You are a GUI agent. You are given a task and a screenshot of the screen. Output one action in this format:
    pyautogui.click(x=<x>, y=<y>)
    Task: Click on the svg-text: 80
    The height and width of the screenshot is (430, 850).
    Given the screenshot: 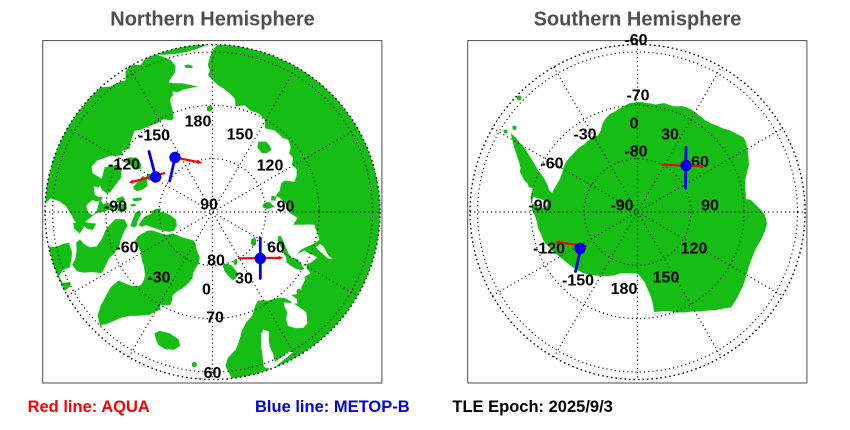 What is the action you would take?
    pyautogui.click(x=216, y=261)
    